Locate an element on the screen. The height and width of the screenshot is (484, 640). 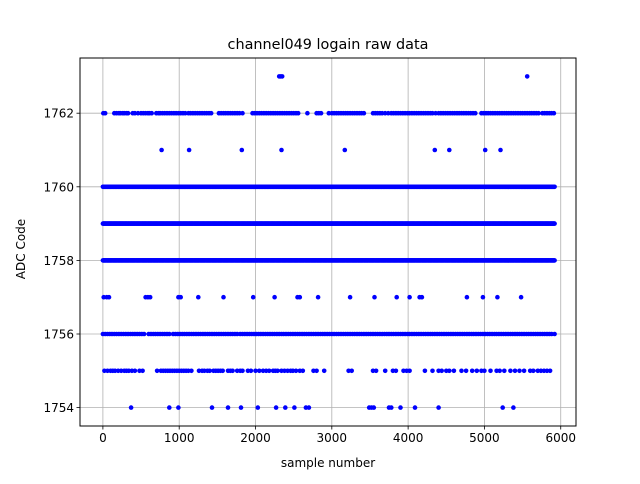
x-axis-ticks: 0 1000 2000 3000 4000 5000 6000 is located at coordinates (337, 435).